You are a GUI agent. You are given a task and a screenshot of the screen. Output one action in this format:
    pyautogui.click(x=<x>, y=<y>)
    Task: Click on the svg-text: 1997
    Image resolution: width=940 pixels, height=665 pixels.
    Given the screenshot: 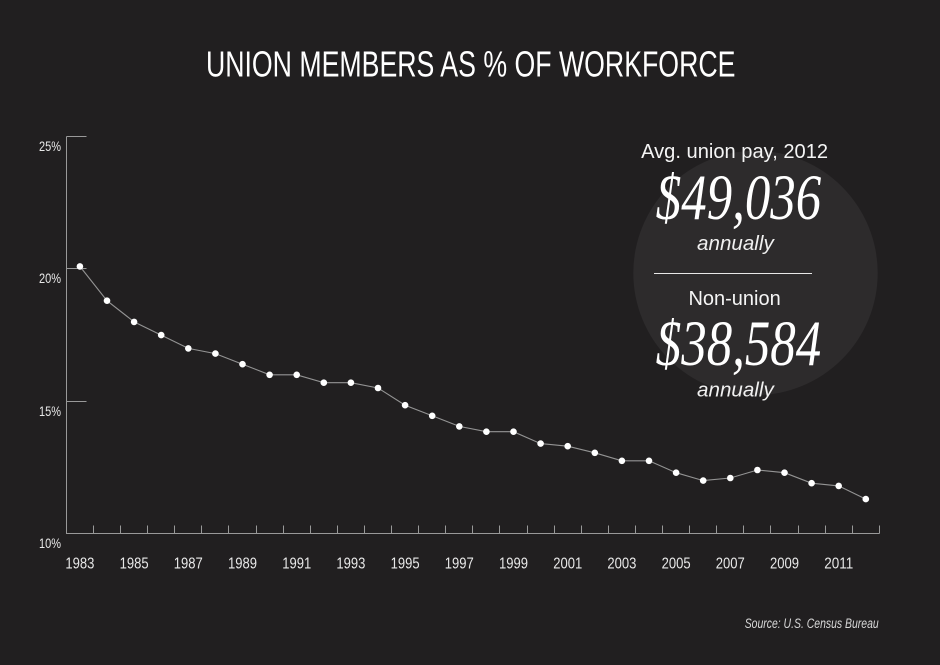 What is the action you would take?
    pyautogui.click(x=459, y=564)
    